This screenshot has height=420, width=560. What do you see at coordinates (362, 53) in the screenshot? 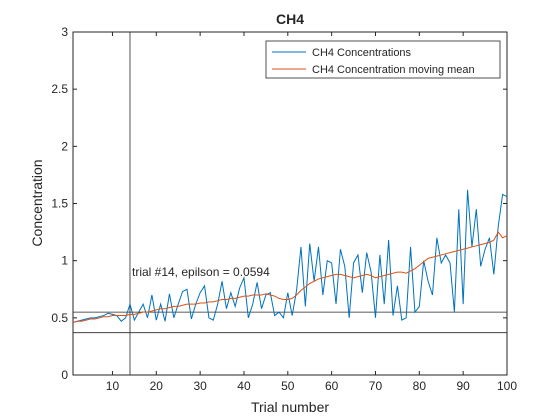
I see `legend-label-concentrations: CH4 Concentrations` at bounding box center [362, 53].